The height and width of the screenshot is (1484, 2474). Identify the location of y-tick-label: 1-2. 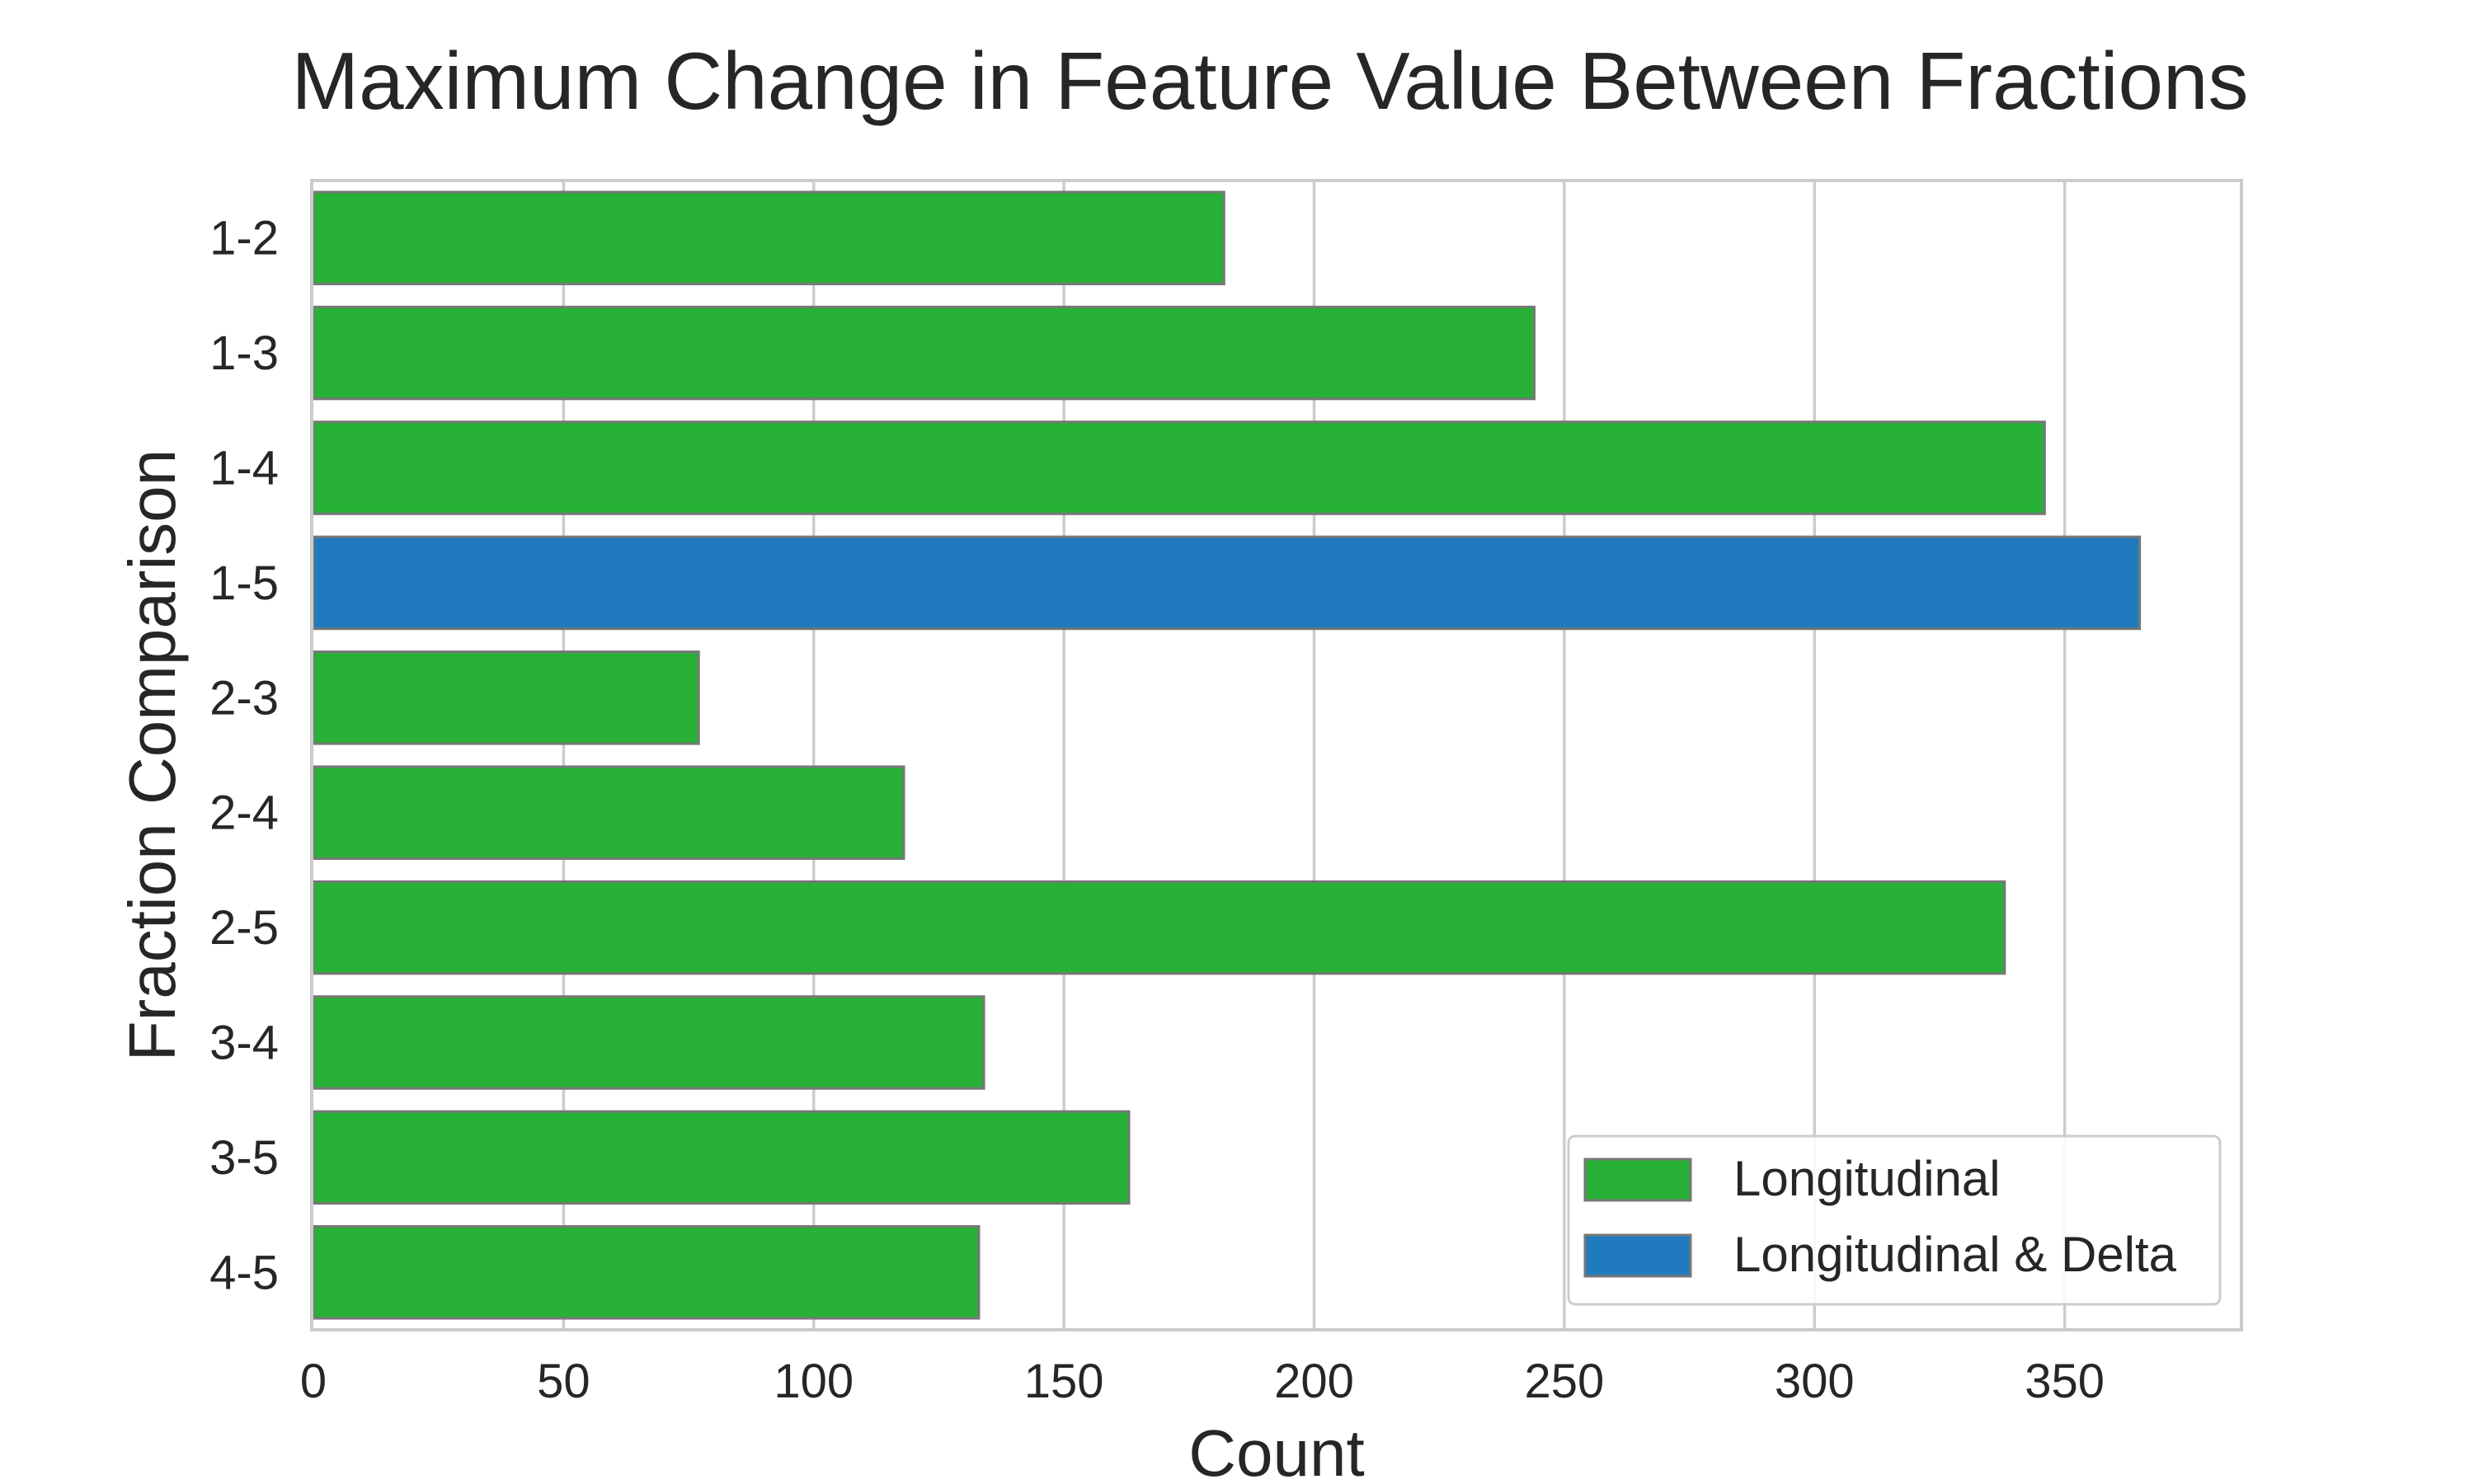
(244, 238).